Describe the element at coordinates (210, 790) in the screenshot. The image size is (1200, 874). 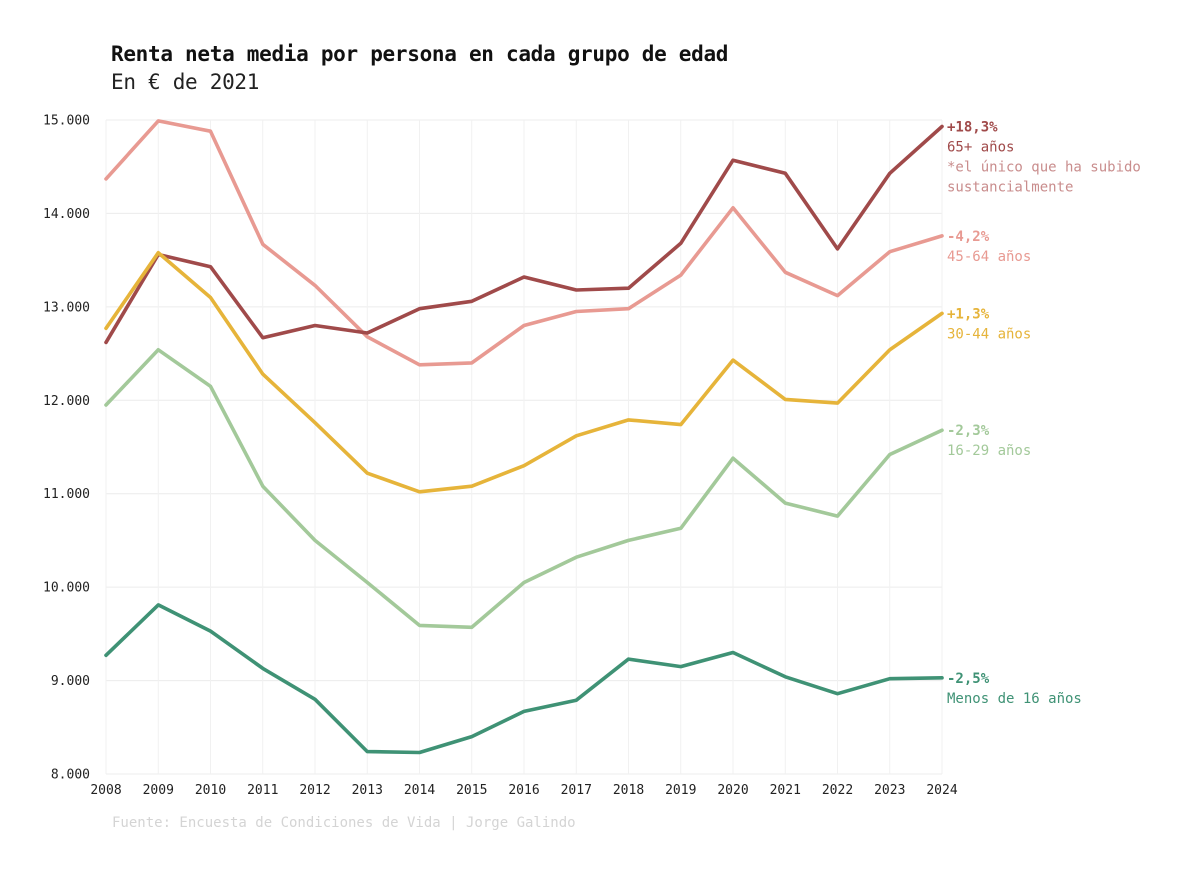
I see `x-tick-label: 2010` at that location.